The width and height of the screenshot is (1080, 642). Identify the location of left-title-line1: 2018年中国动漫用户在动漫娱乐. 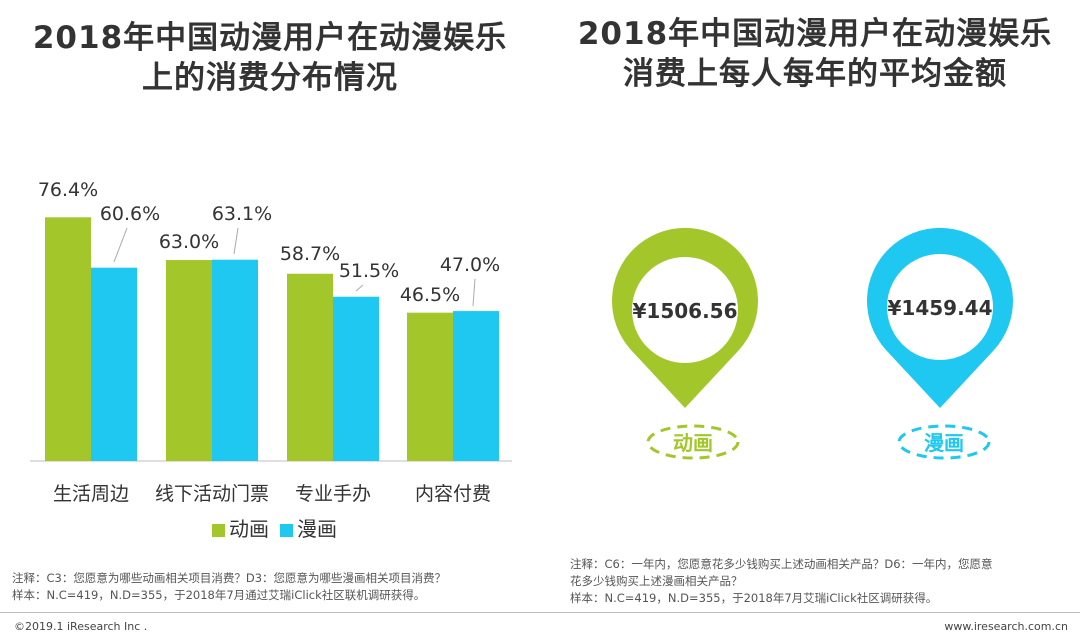
(270, 38).